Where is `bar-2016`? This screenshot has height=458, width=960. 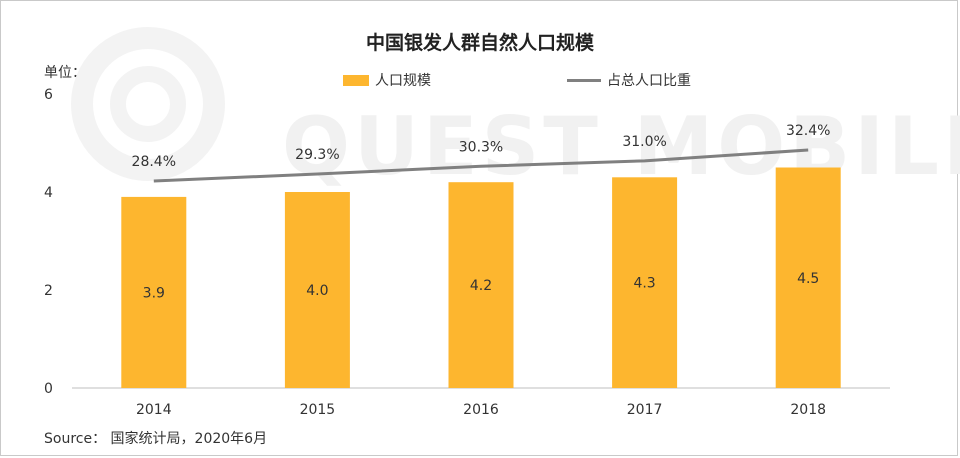
bar-2016 is located at coordinates (481, 285).